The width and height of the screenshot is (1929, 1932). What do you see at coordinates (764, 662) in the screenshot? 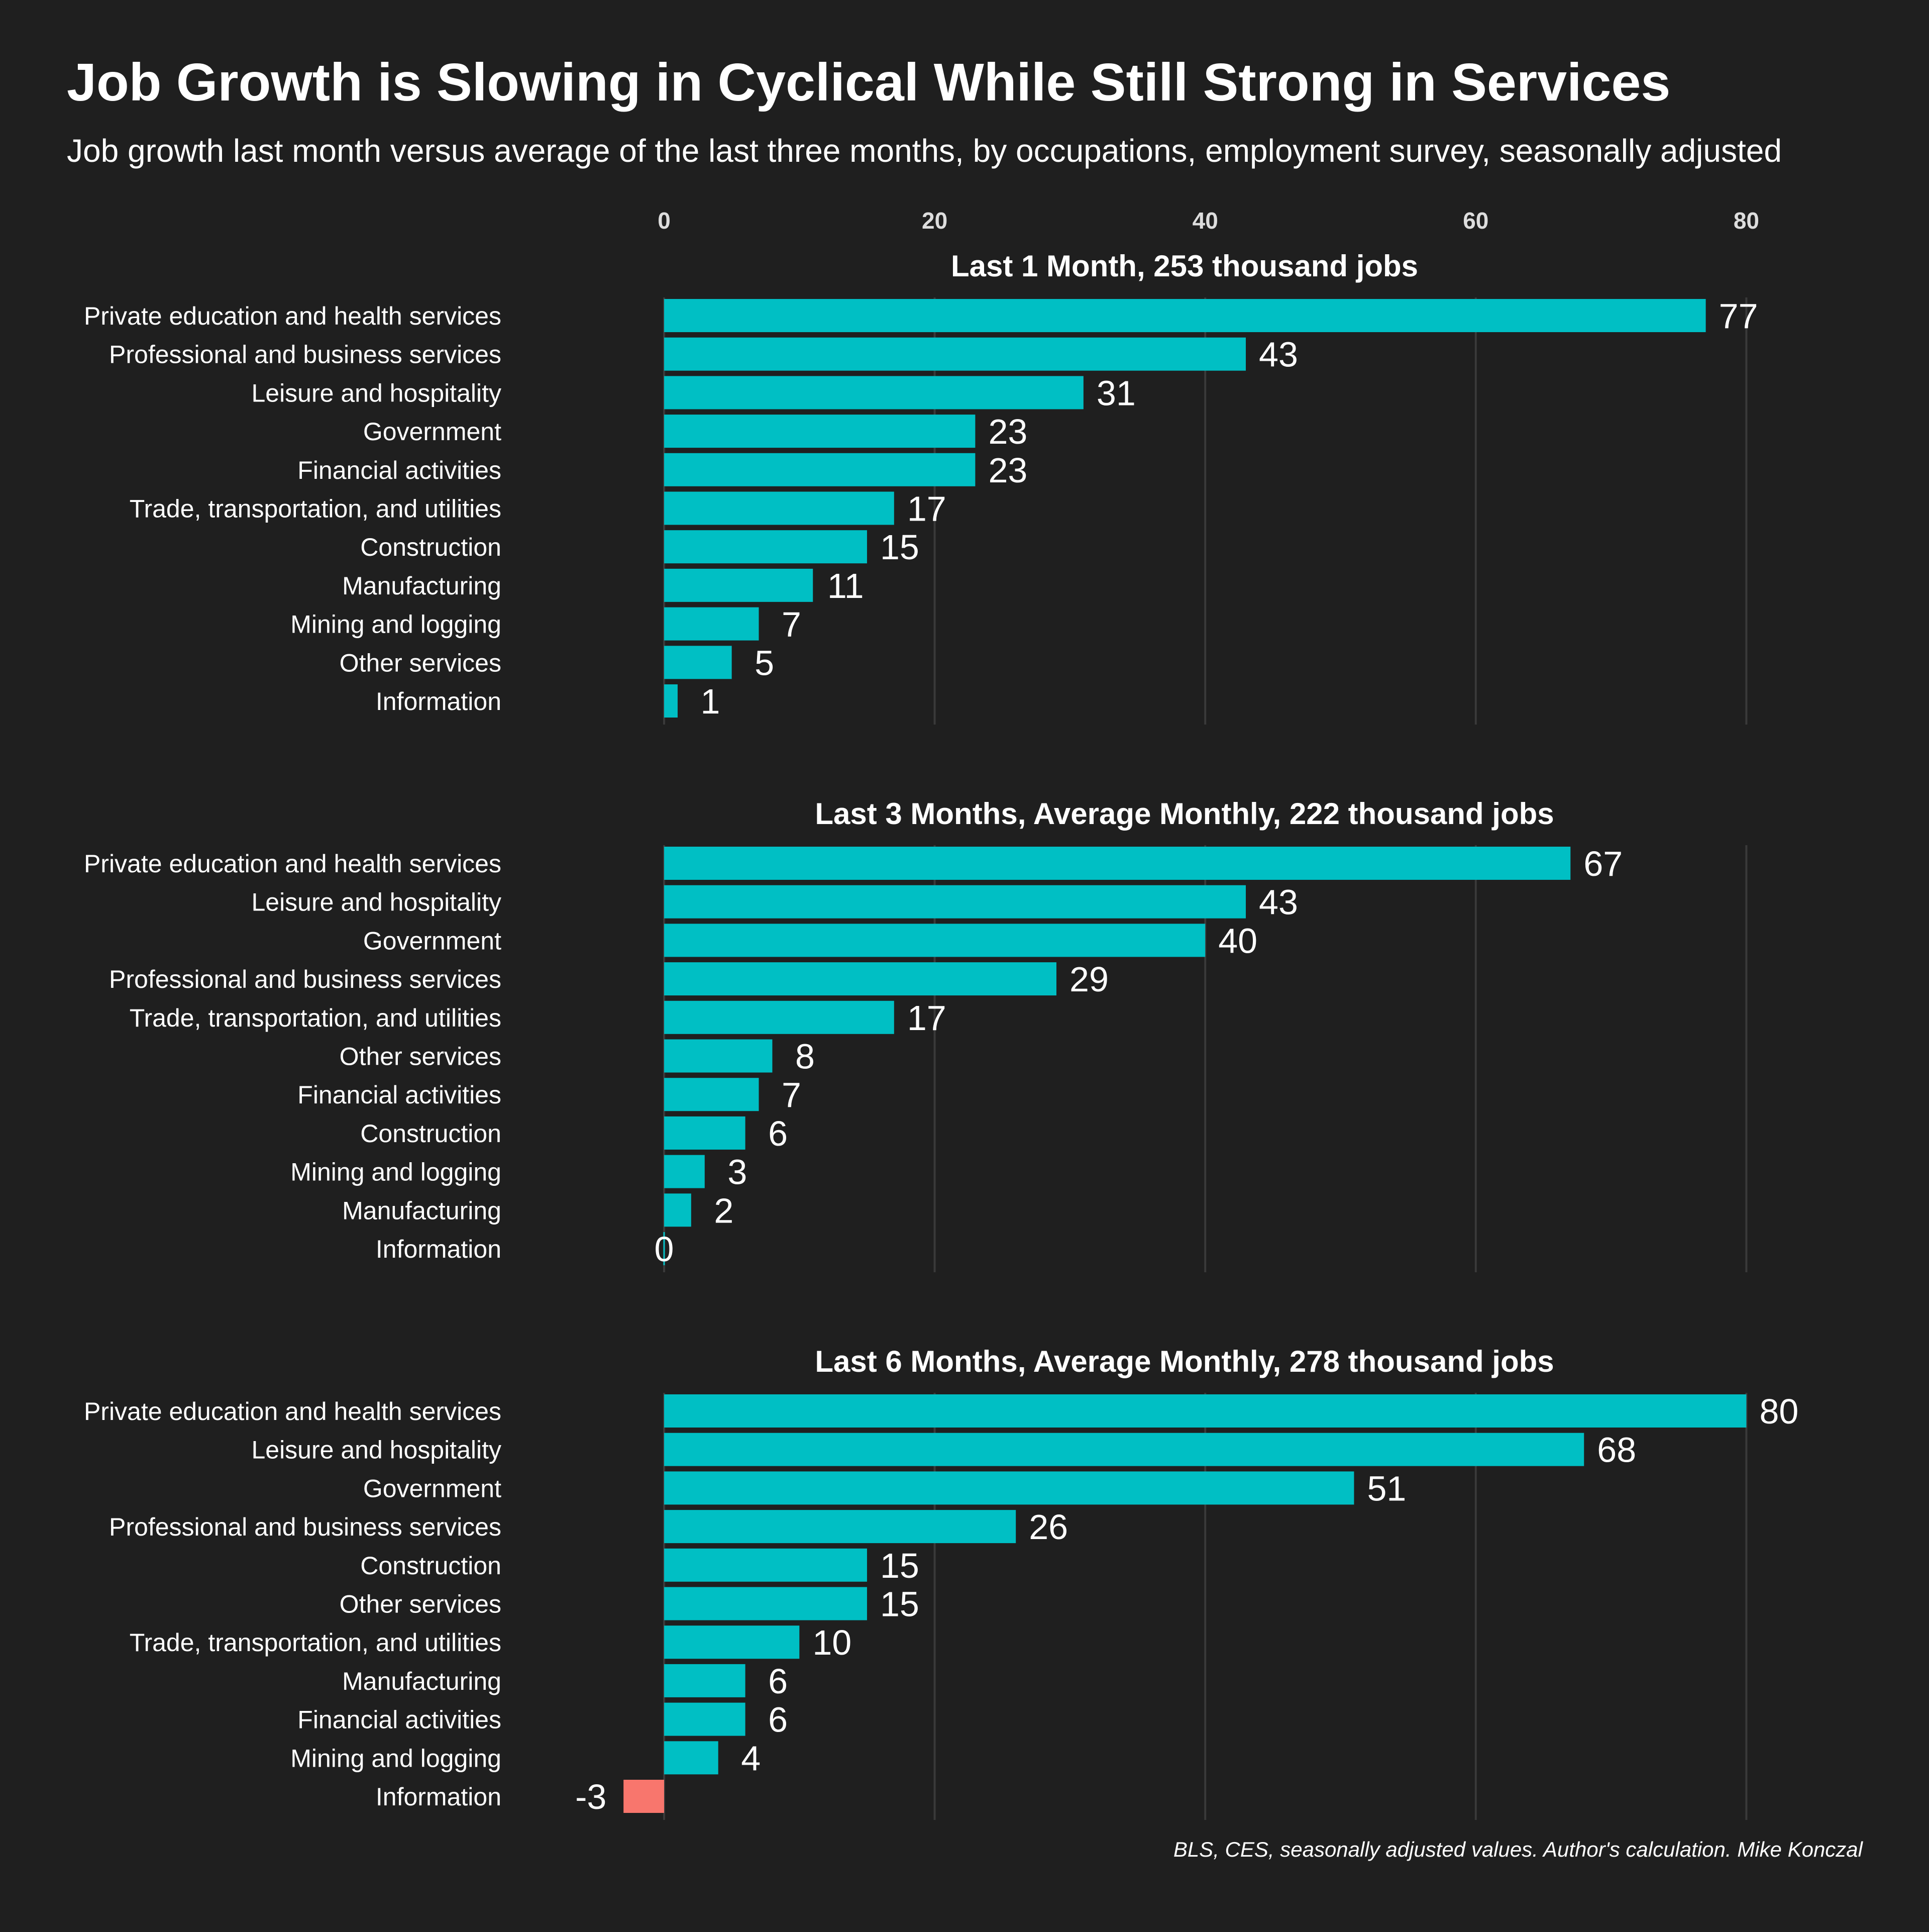
I see `value-label: 5` at bounding box center [764, 662].